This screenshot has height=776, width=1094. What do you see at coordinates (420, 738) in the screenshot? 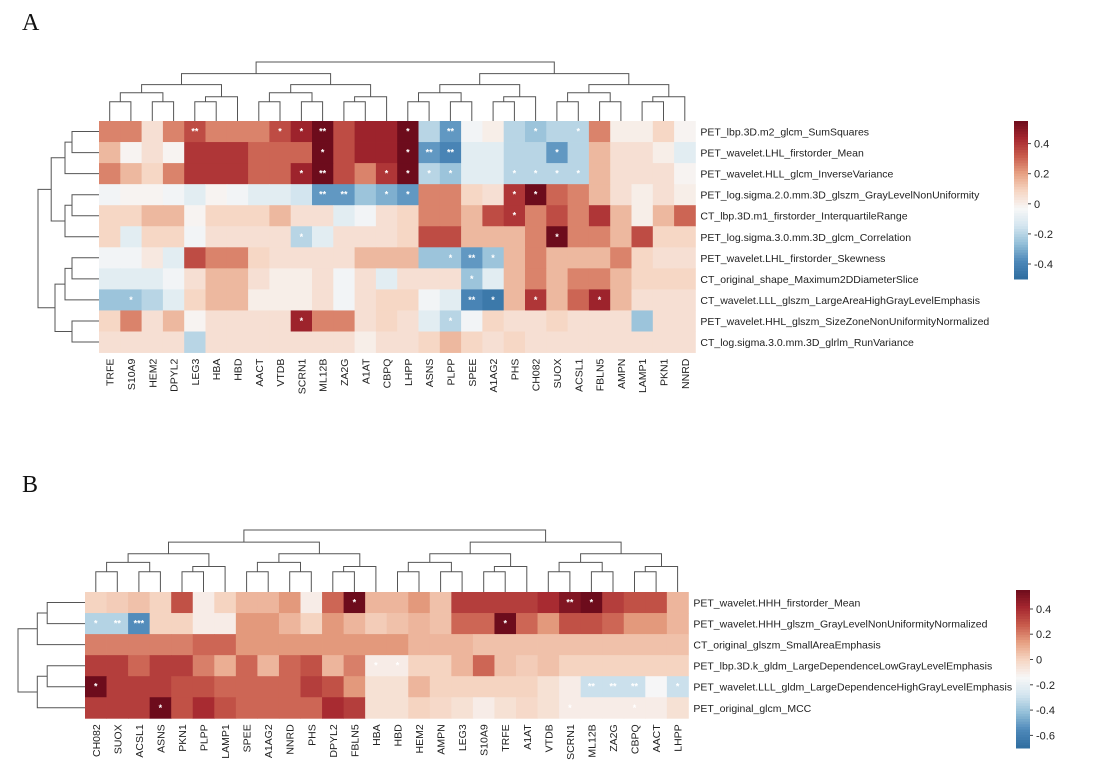
I see `column-label: HEM2` at bounding box center [420, 738].